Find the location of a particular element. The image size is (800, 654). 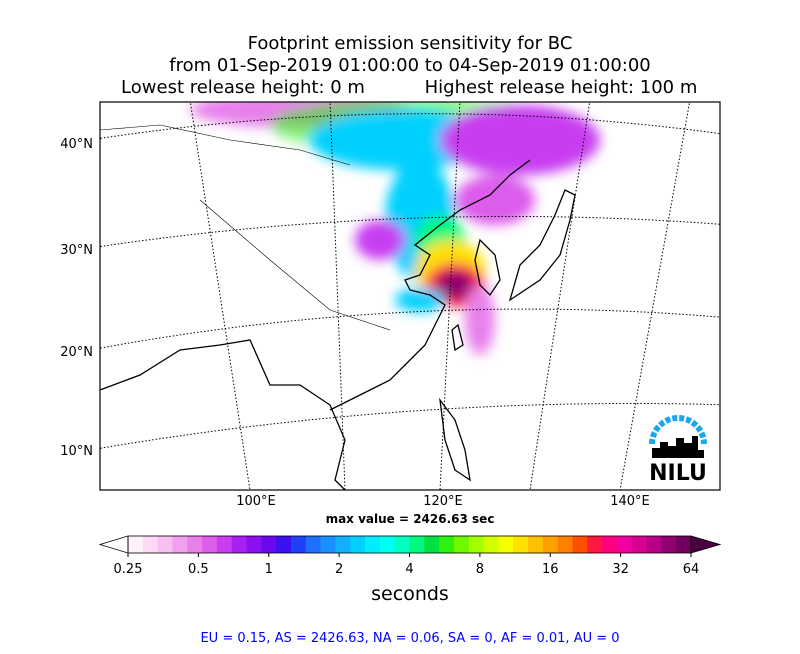

colorbar-tick-label: 8 is located at coordinates (480, 569).